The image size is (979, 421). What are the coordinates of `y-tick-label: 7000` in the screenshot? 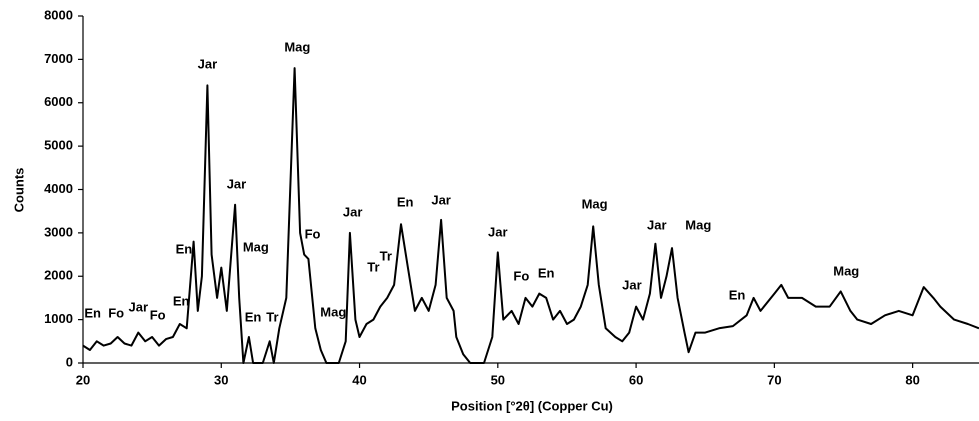 It's located at (58, 58).